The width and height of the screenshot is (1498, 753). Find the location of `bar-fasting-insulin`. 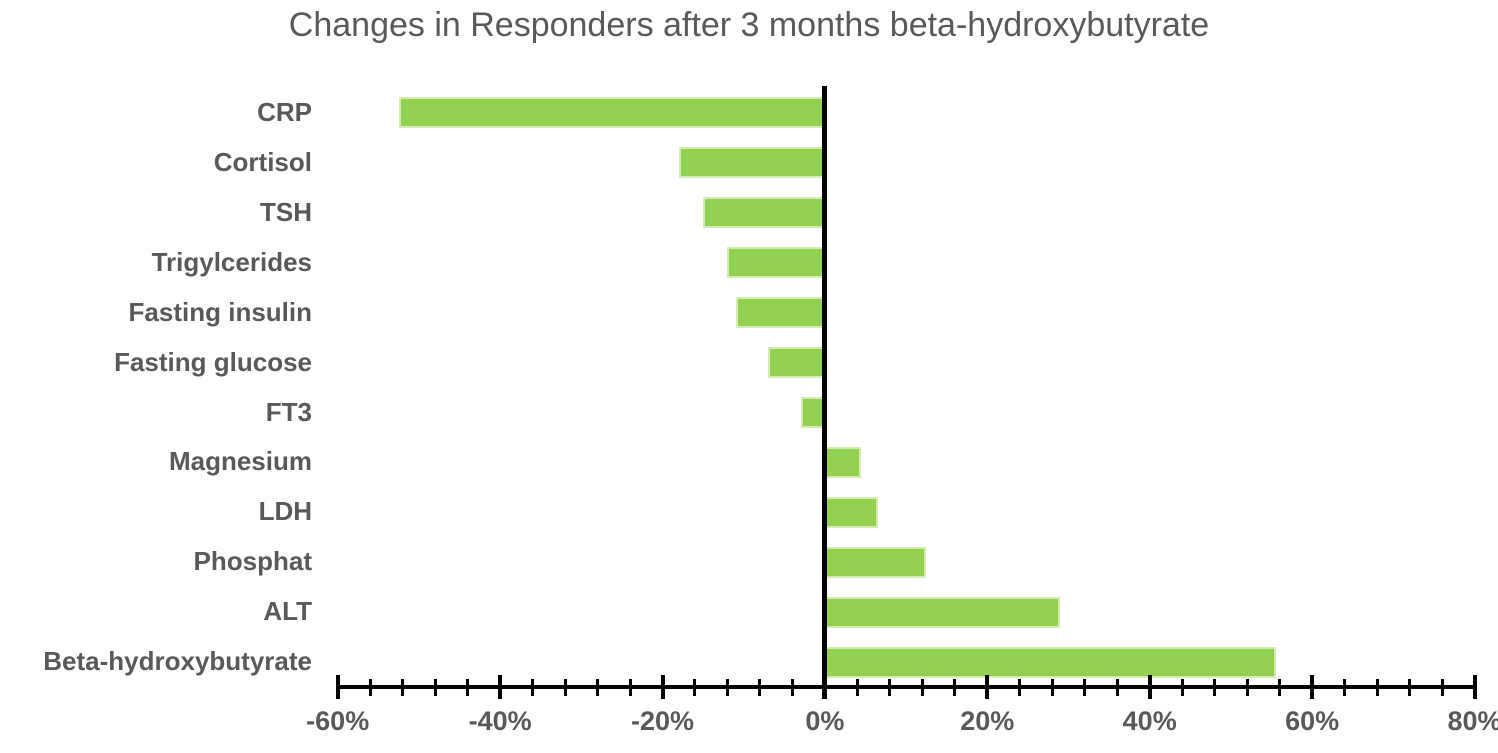

bar-fasting-insulin is located at coordinates (780, 313).